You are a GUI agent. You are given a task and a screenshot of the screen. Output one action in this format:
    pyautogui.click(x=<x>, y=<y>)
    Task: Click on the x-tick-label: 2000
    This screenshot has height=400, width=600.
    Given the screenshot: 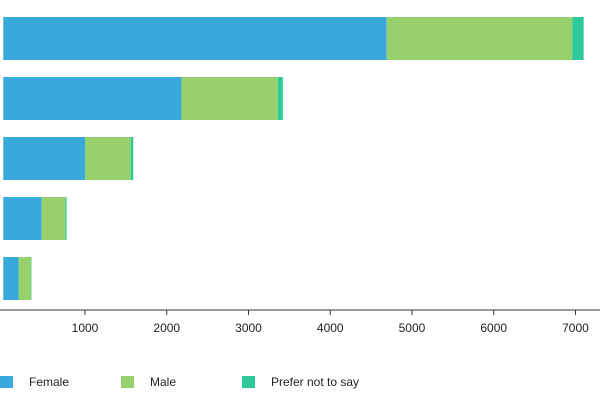 What is the action you would take?
    pyautogui.click(x=166, y=328)
    